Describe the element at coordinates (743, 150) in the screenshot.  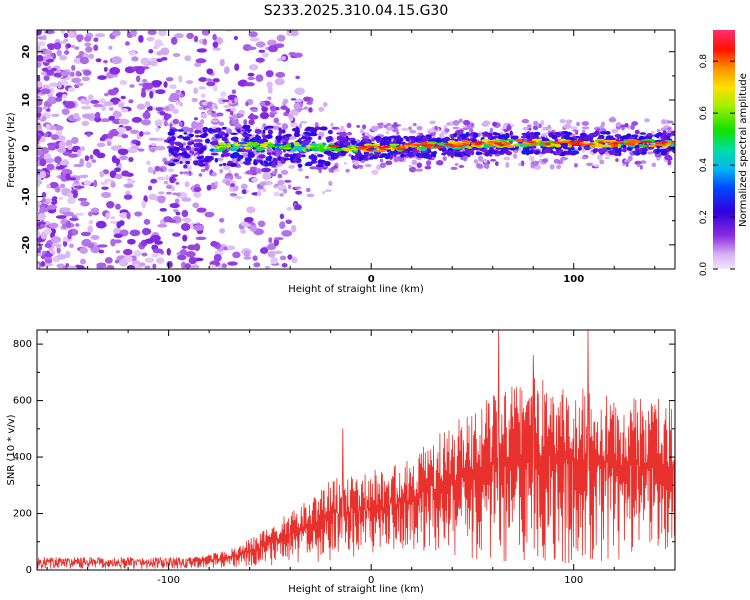
I see `colorbar-label: Normalized spectral amplitude` at that location.